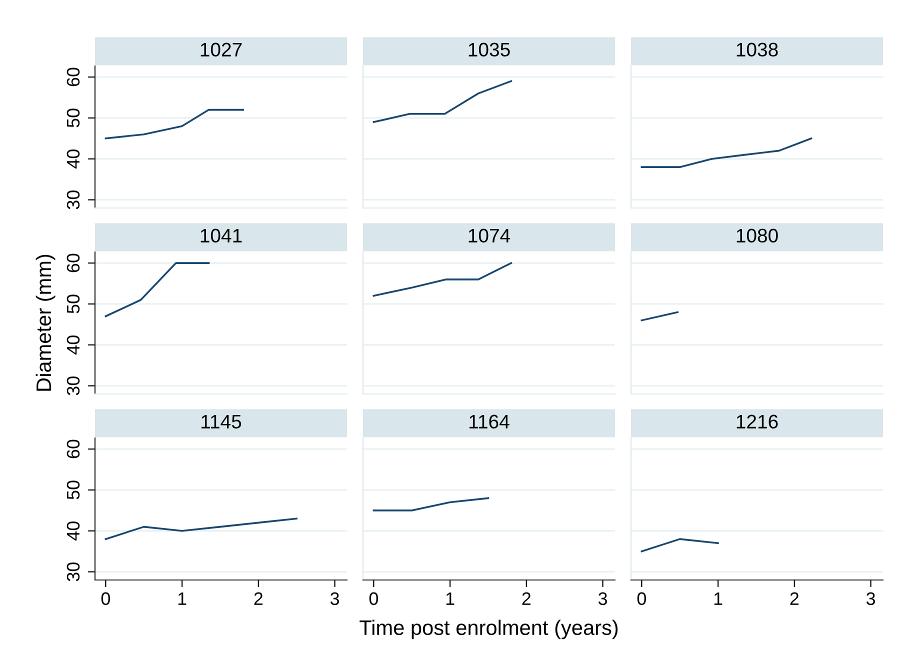 The height and width of the screenshot is (661, 902). Describe the element at coordinates (490, 421) in the screenshot. I see `chart-title: 1164` at that location.